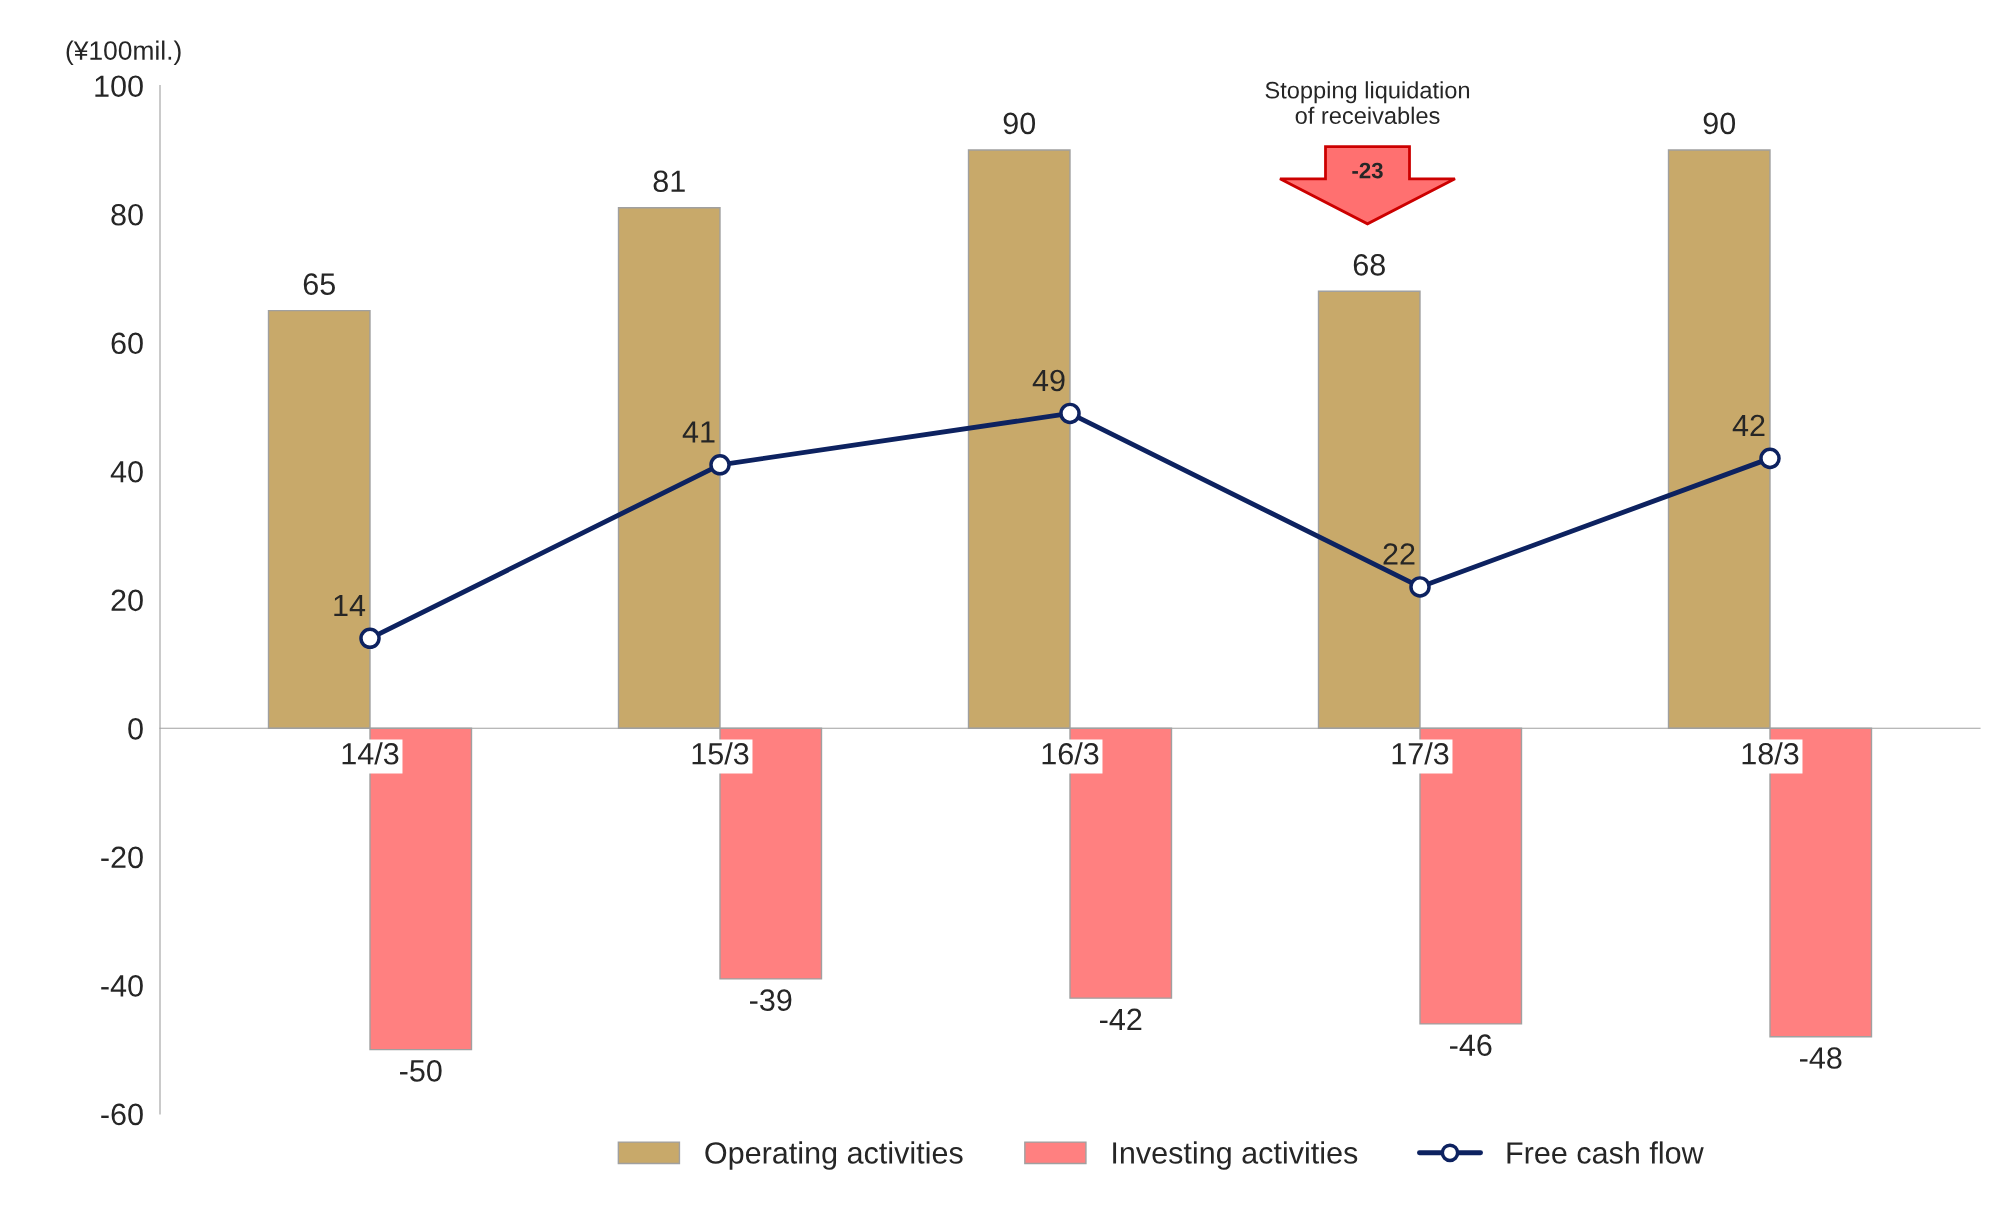 This screenshot has width=2000, height=1224. Describe the element at coordinates (119, 86) in the screenshot. I see `y-tick-label: 100` at that location.